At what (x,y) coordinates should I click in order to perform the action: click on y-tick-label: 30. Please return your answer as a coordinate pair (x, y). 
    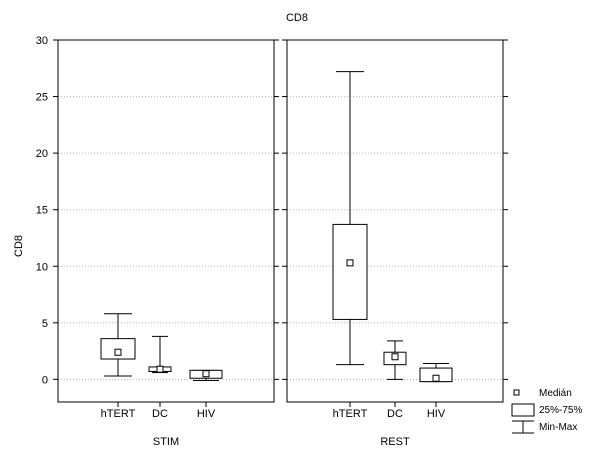
    Looking at the image, I should click on (42, 41).